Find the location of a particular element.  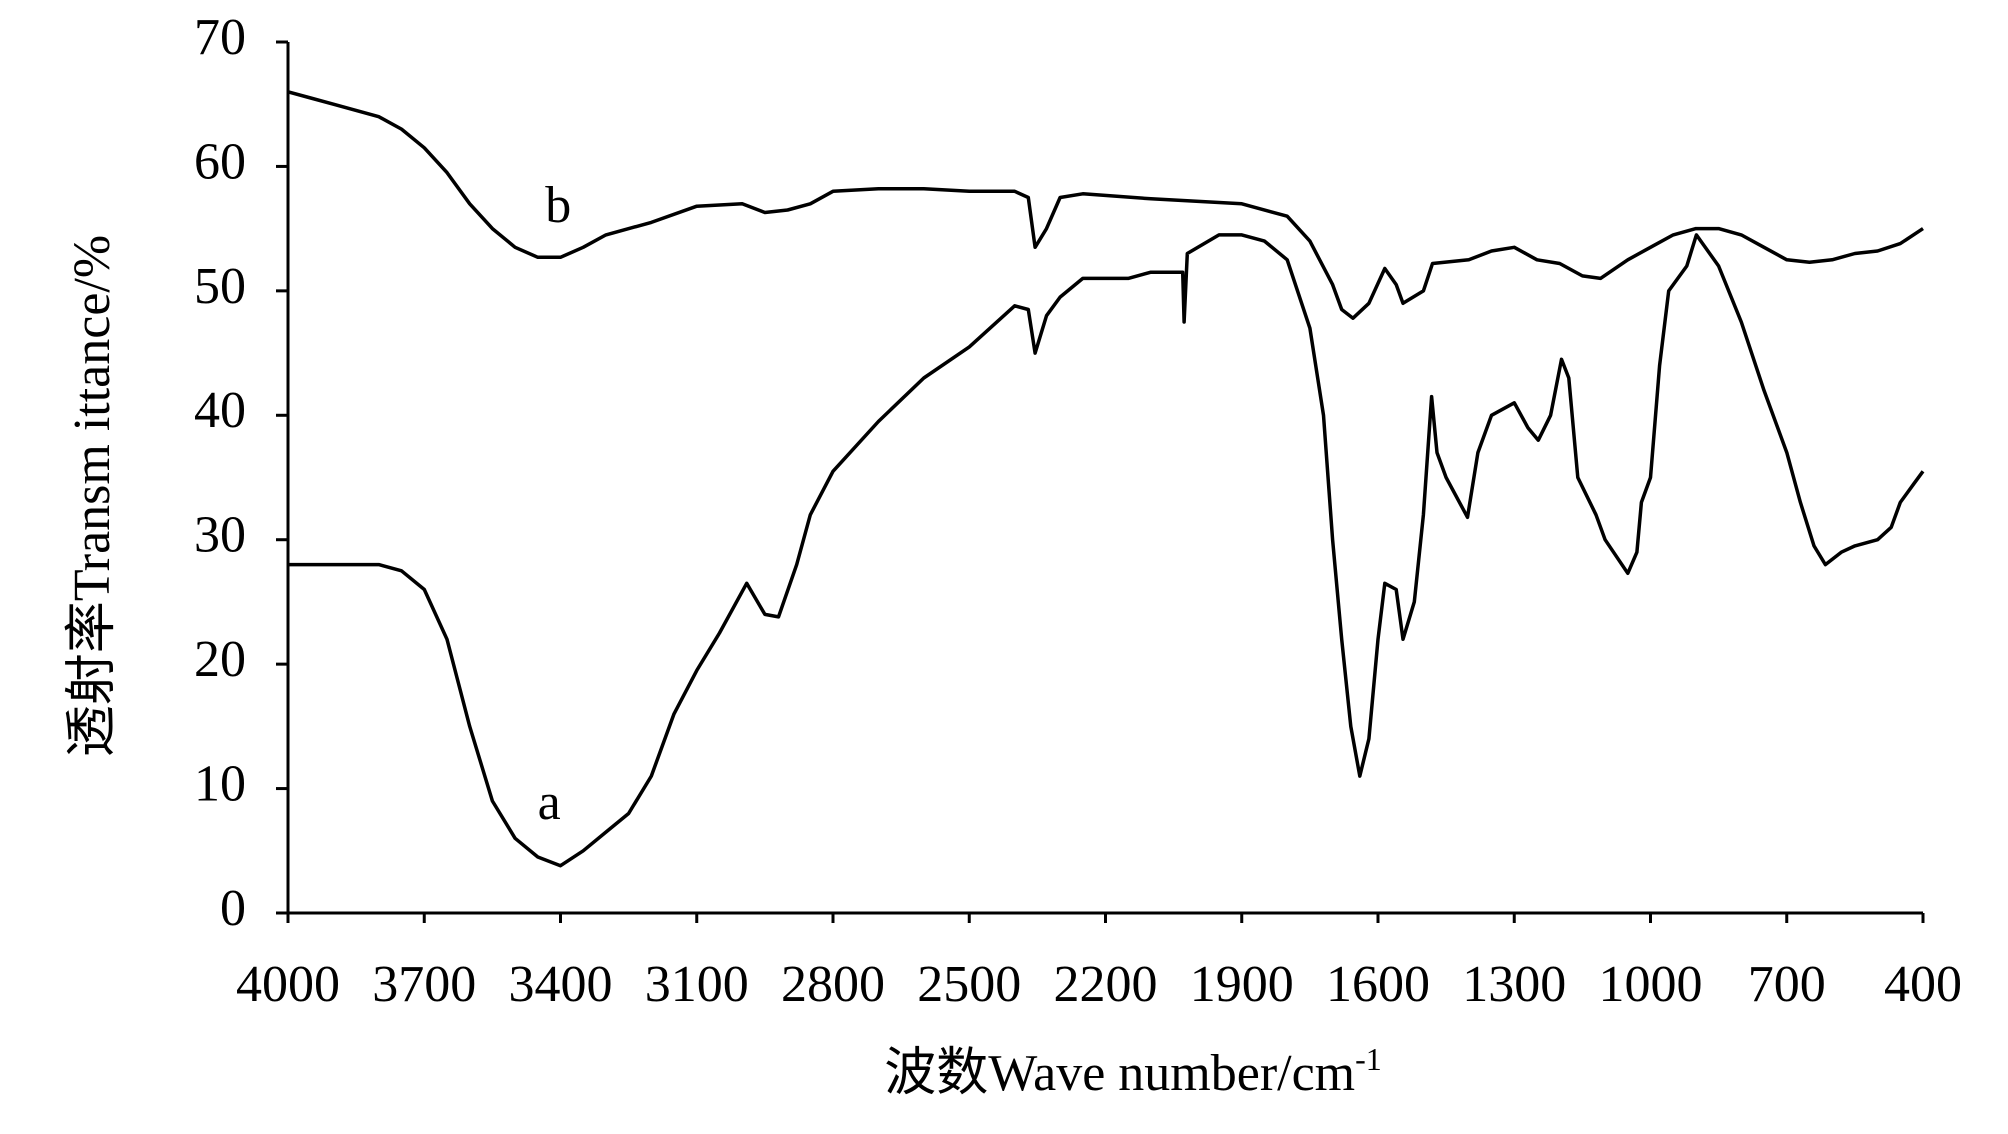

y-tick-label: 70 is located at coordinates (220, 37).